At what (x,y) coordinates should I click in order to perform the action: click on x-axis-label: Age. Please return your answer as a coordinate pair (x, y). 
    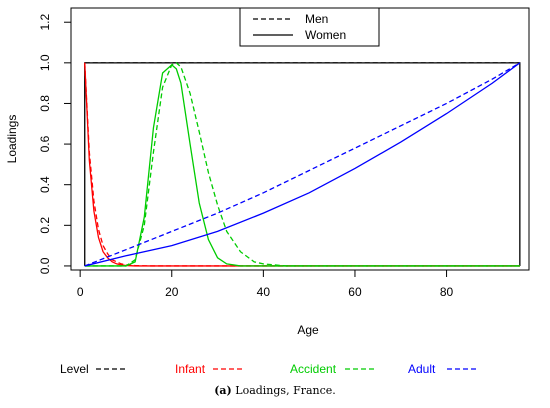
    Looking at the image, I should click on (308, 330).